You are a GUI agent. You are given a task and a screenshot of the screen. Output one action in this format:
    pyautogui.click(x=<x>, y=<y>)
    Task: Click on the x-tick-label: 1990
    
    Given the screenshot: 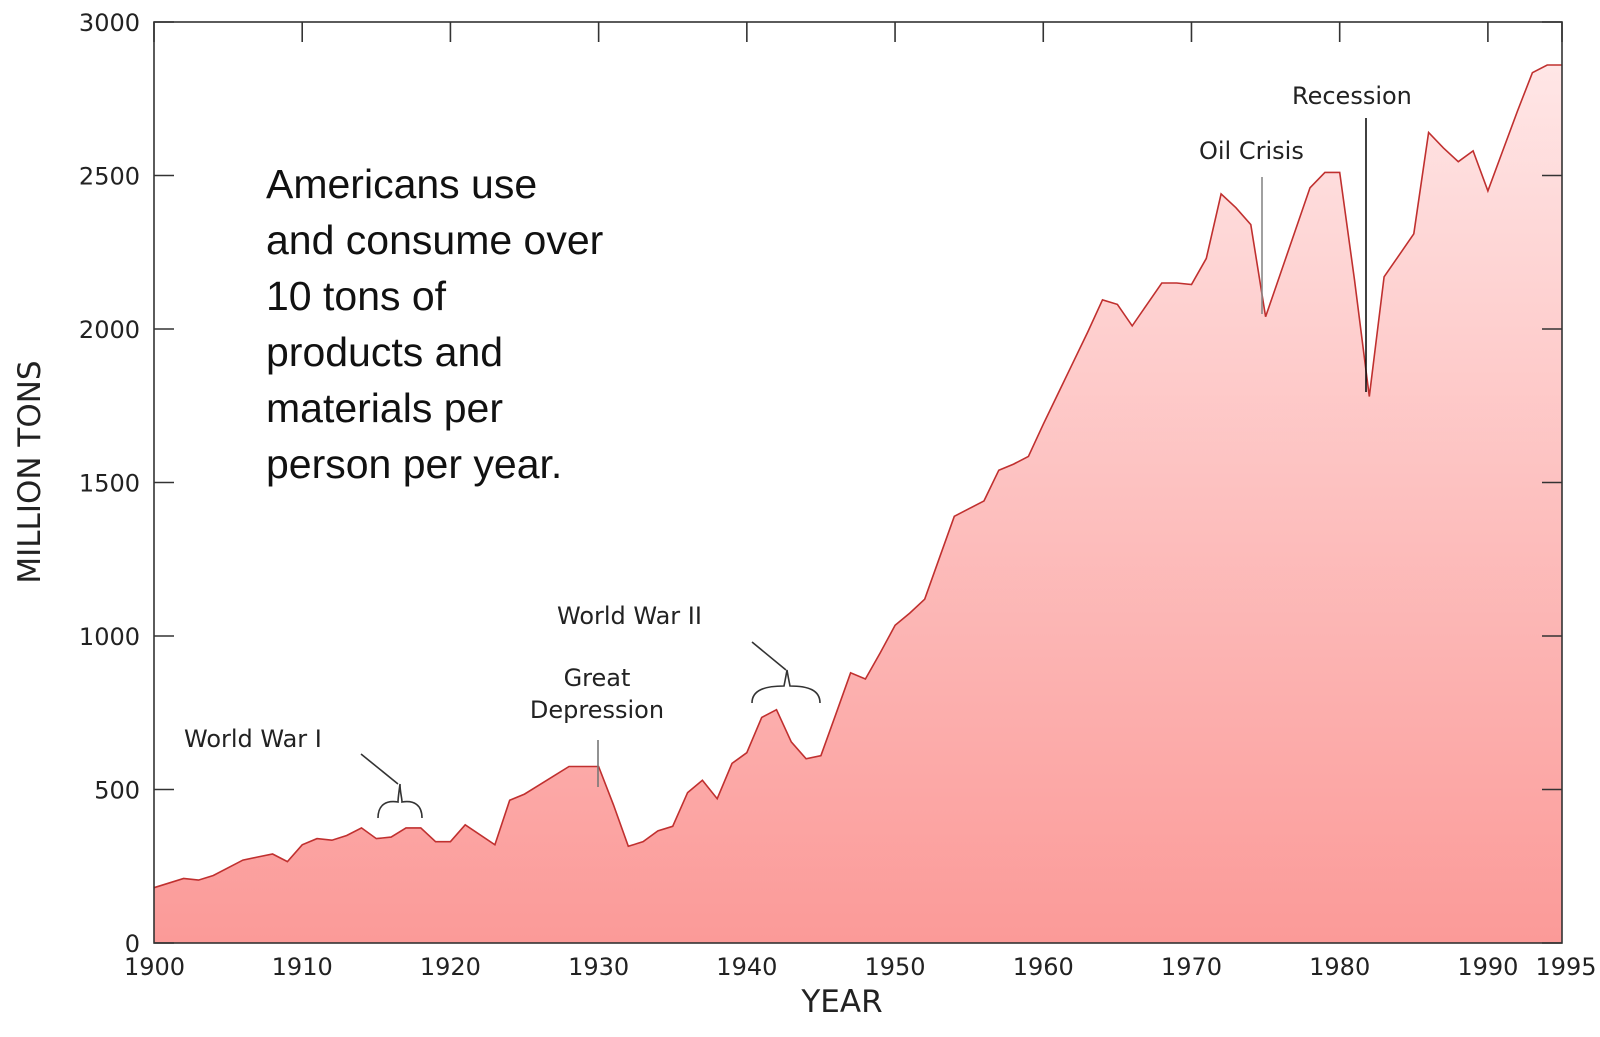 What is the action you would take?
    pyautogui.click(x=1487, y=967)
    